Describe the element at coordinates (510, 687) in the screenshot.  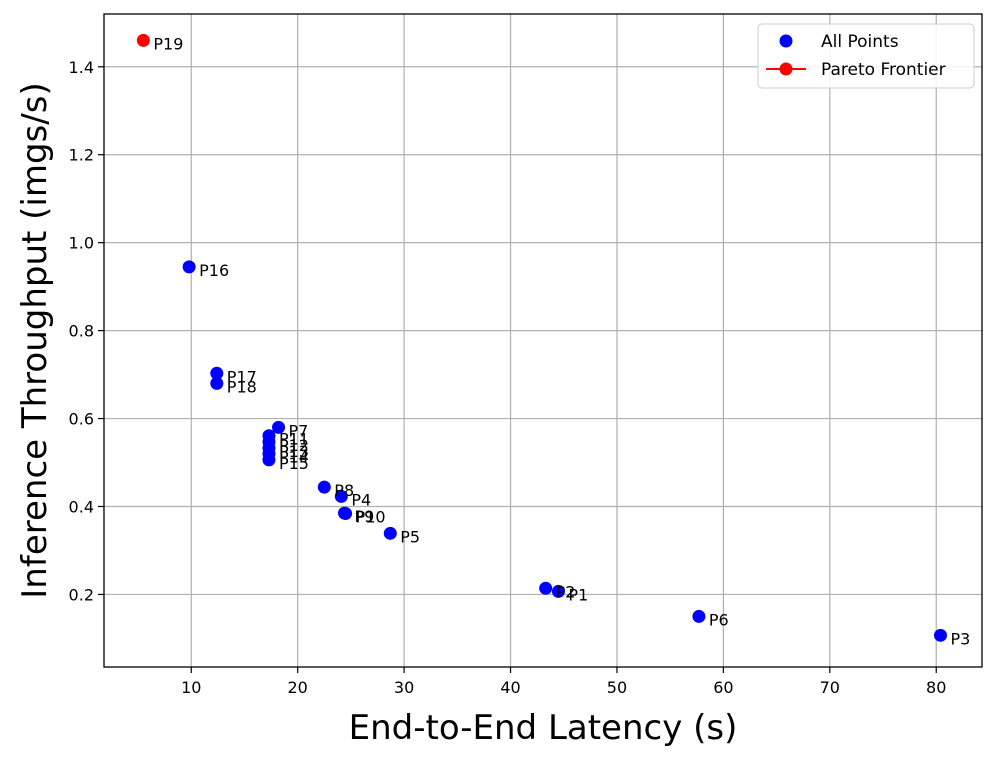
I see `x-tick-label: 40` at that location.